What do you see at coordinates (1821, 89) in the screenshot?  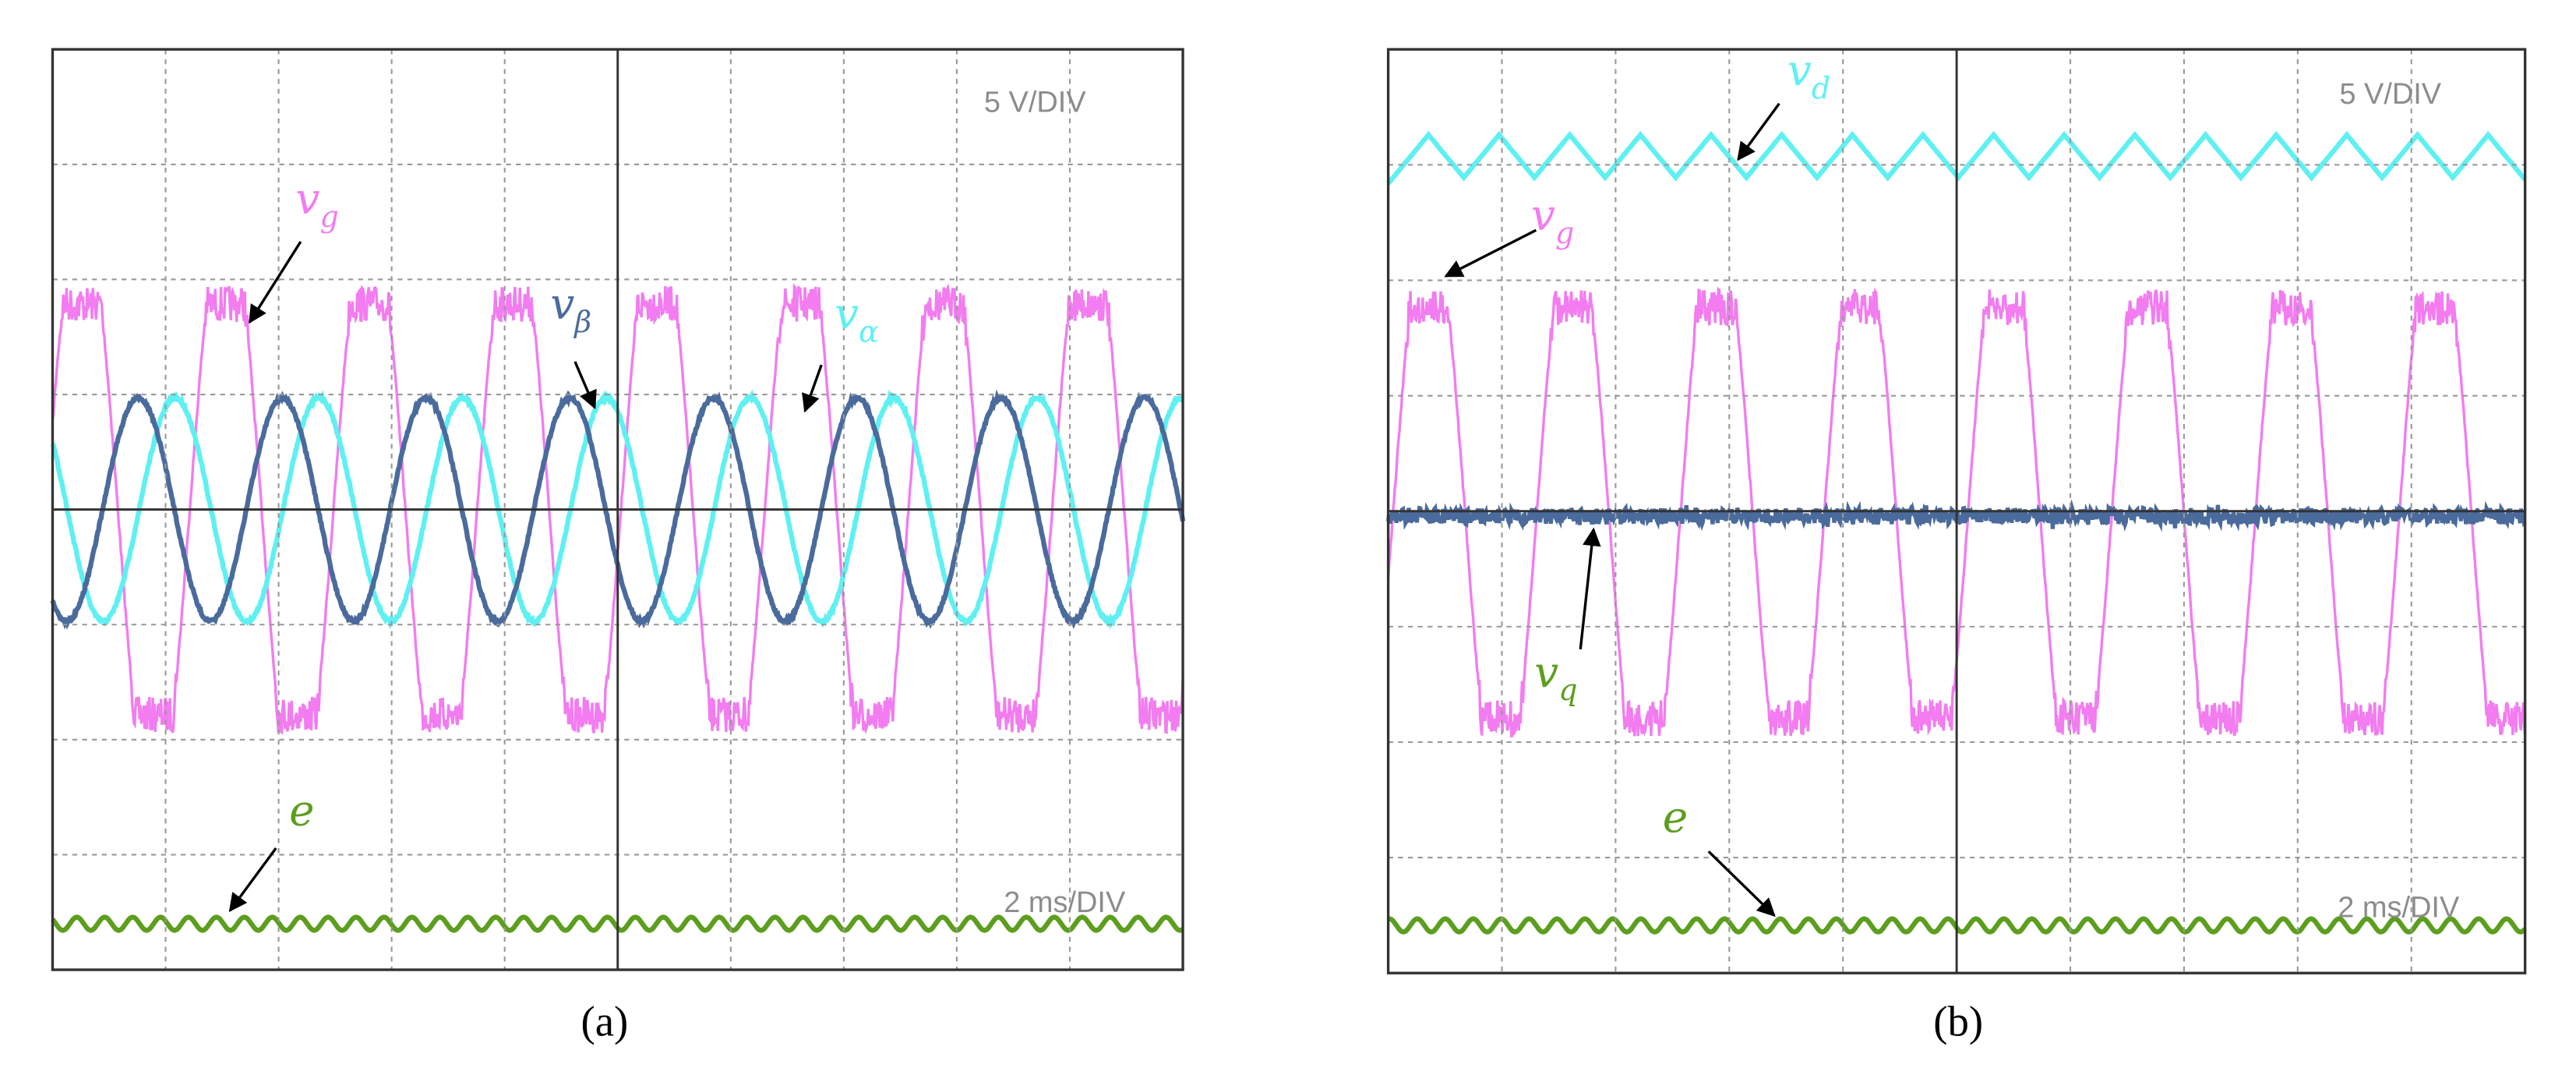 I see `label-sub: d` at bounding box center [1821, 89].